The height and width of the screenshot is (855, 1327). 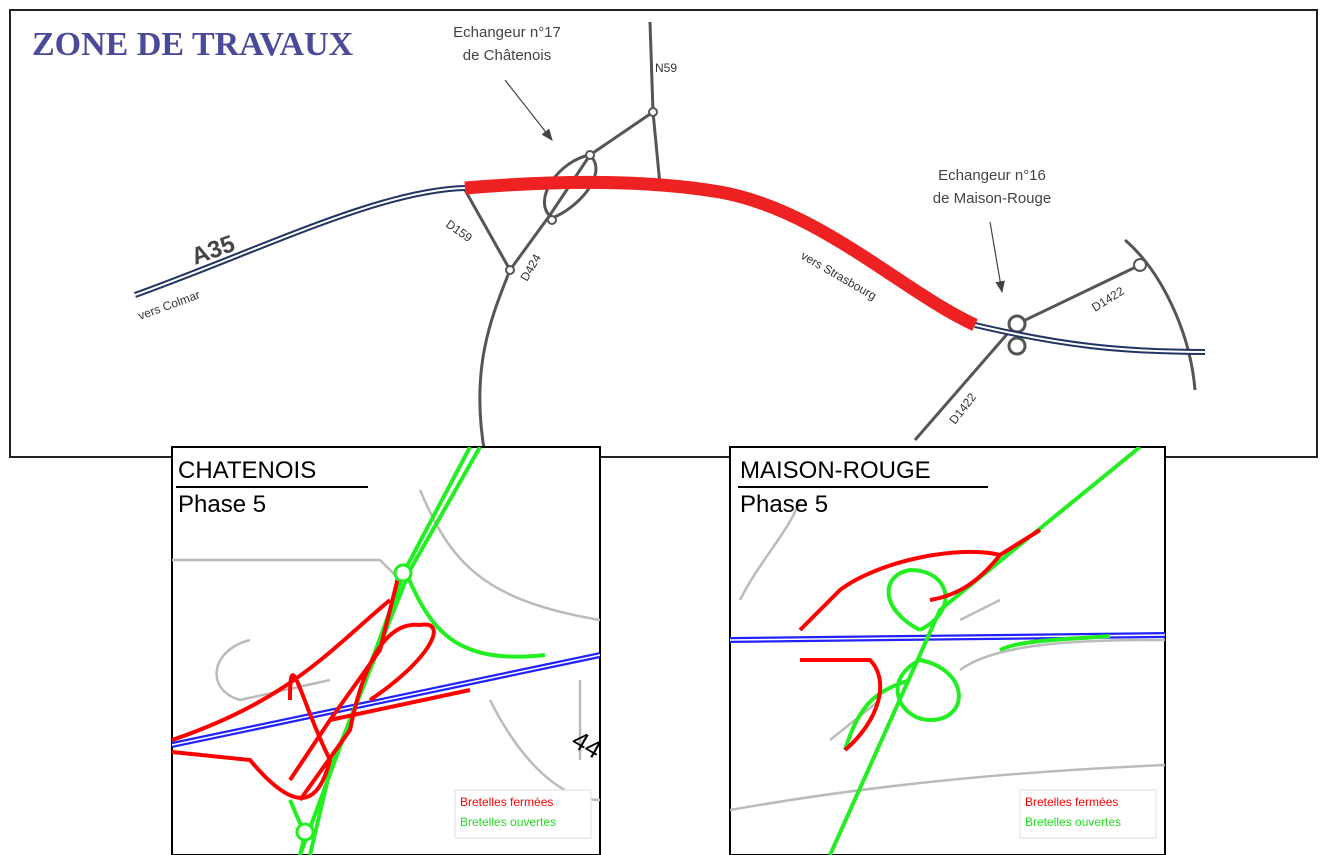 I want to click on road-label: N59, so click(x=666, y=68).